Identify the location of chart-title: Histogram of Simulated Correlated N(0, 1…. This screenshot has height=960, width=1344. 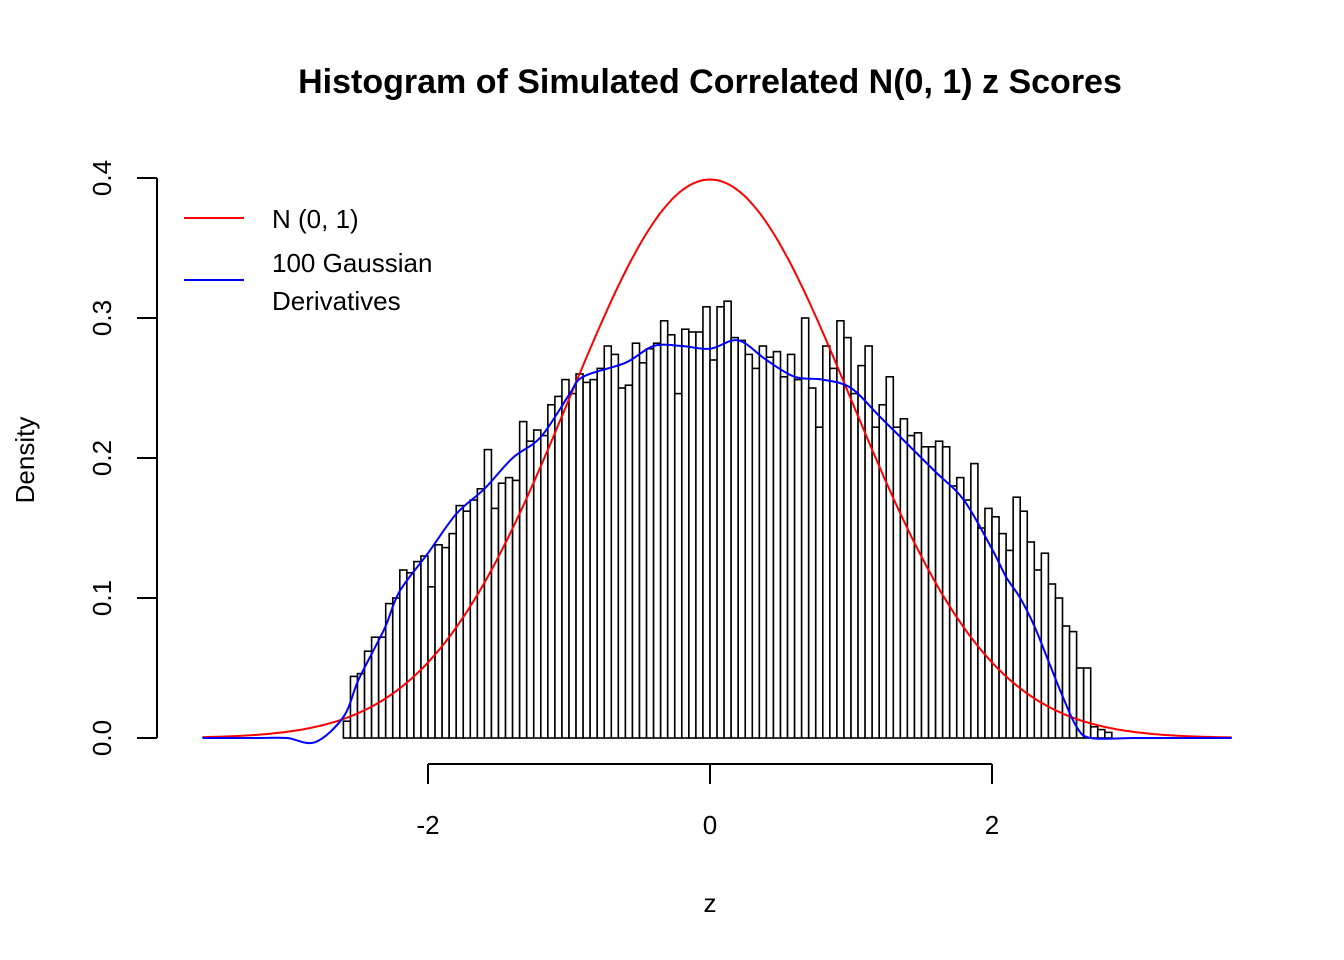
(710, 82).